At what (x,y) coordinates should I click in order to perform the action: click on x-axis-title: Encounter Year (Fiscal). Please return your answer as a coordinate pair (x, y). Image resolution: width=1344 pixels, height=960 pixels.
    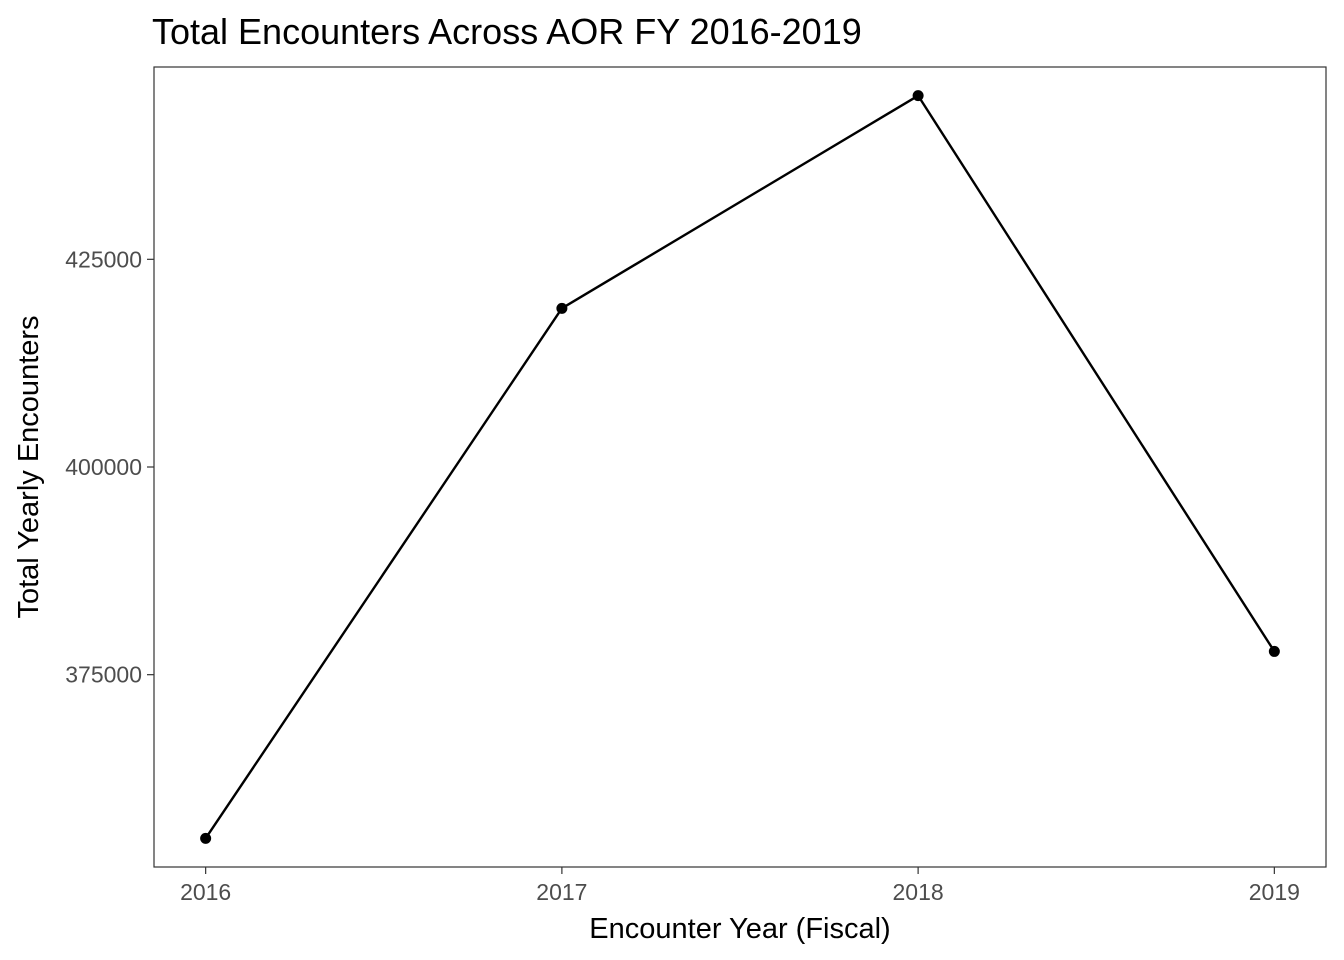
    Looking at the image, I should click on (739, 929).